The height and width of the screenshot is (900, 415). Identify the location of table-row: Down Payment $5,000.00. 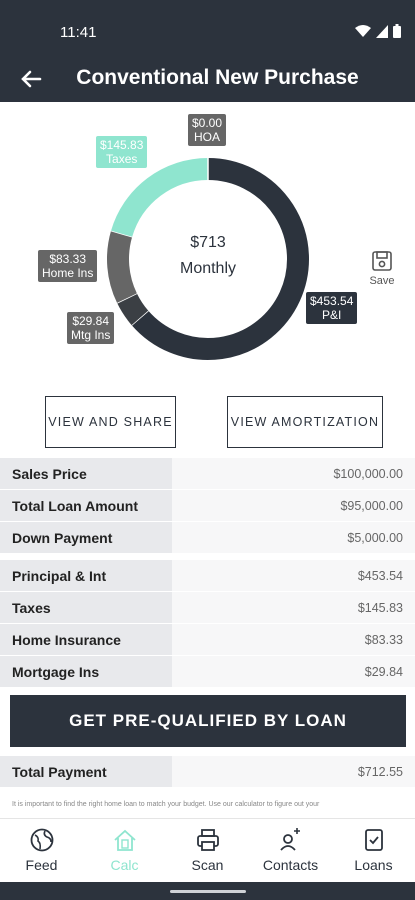
(207, 538).